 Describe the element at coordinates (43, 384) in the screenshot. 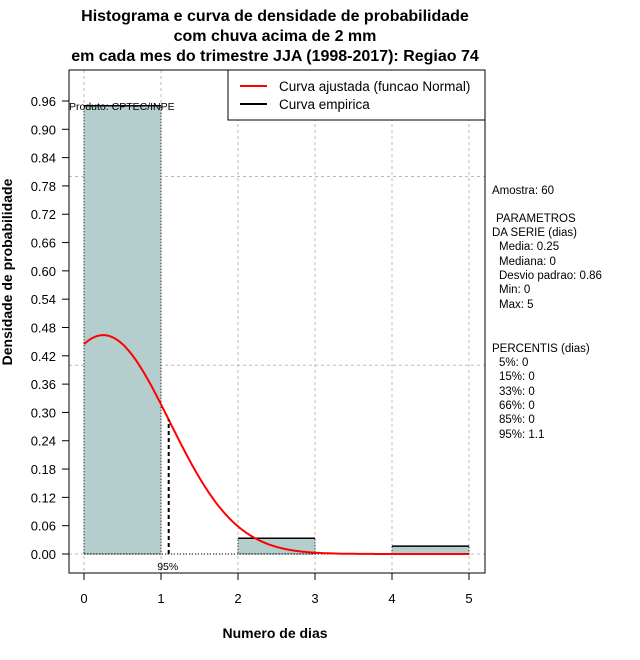

I see `y-tick-label: 0.36` at that location.